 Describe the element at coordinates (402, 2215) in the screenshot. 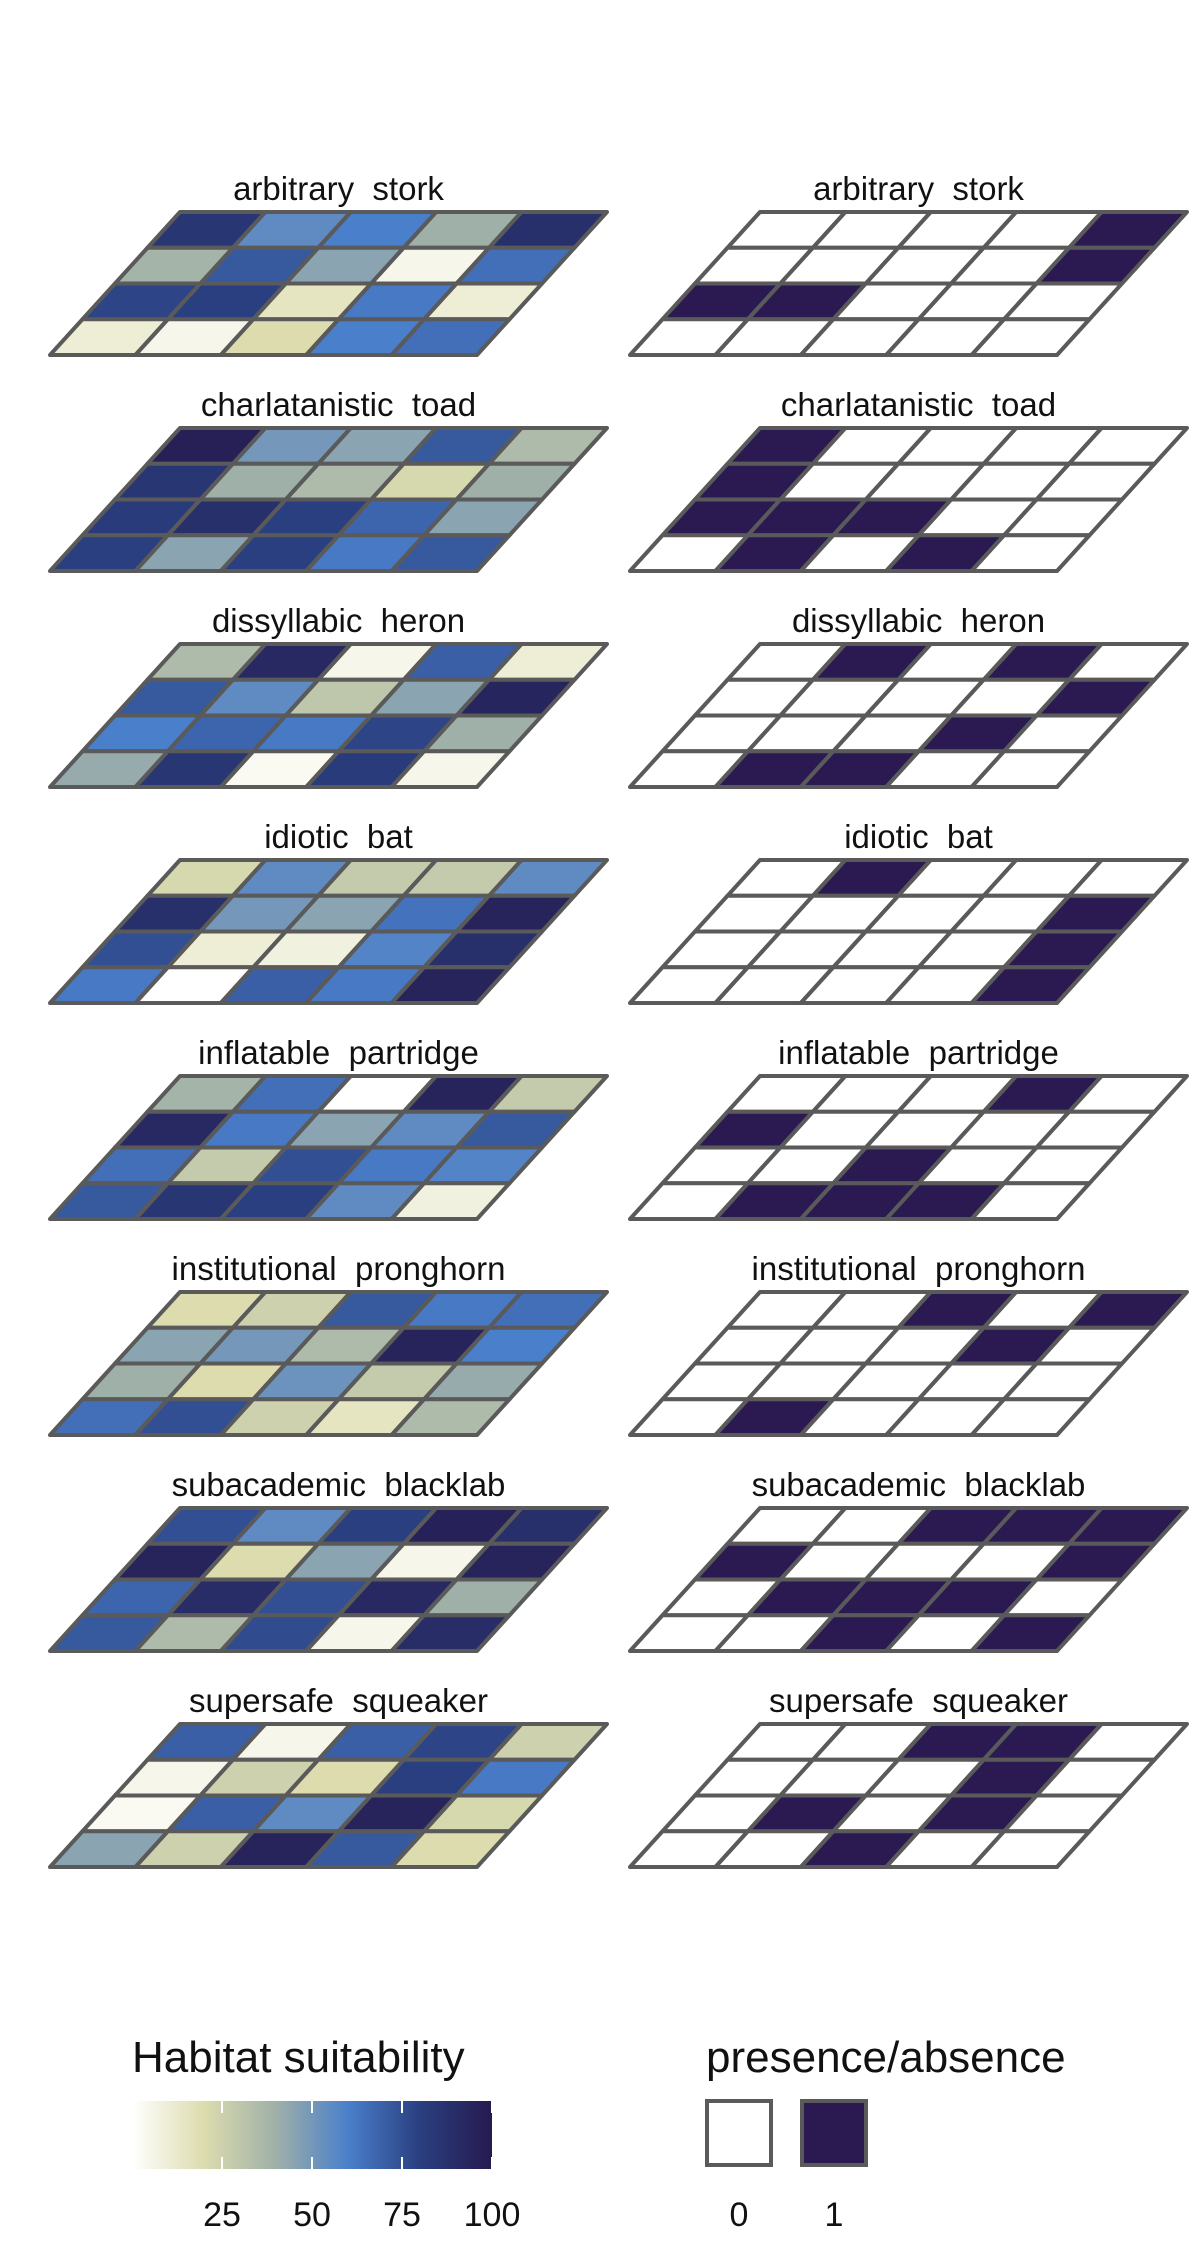

I see `colorbar-tick-label: 75` at that location.